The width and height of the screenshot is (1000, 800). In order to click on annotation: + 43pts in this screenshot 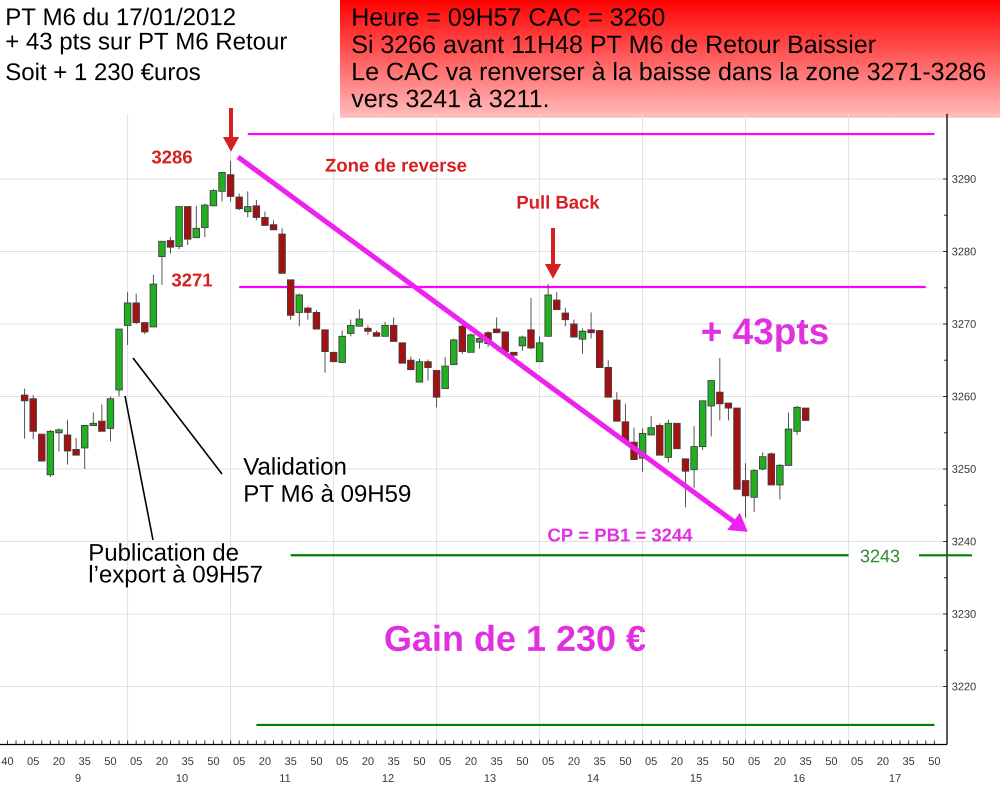, I will do `click(765, 335)`.